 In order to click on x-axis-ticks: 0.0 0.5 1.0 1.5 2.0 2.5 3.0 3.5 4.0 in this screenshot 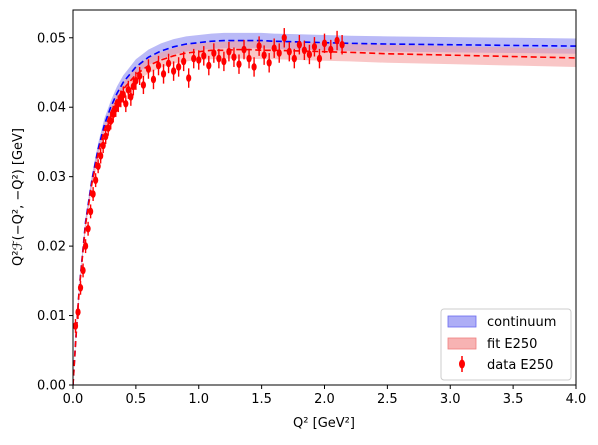, I will do `click(325, 396)`.